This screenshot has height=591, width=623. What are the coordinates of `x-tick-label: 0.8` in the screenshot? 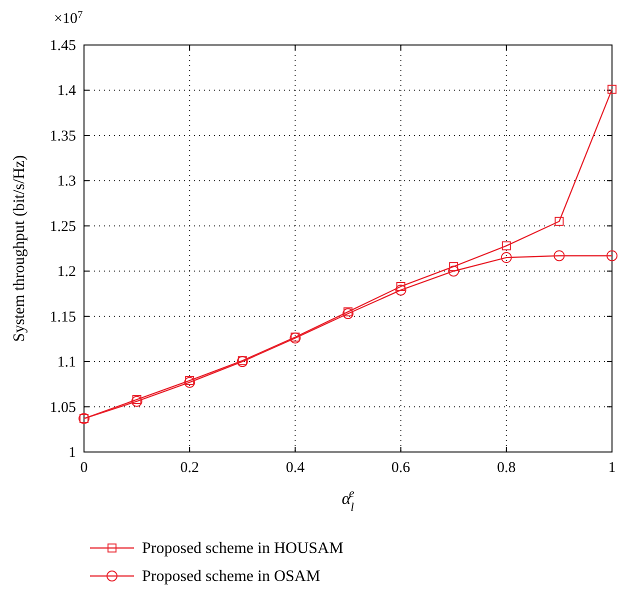 It's located at (506, 468).